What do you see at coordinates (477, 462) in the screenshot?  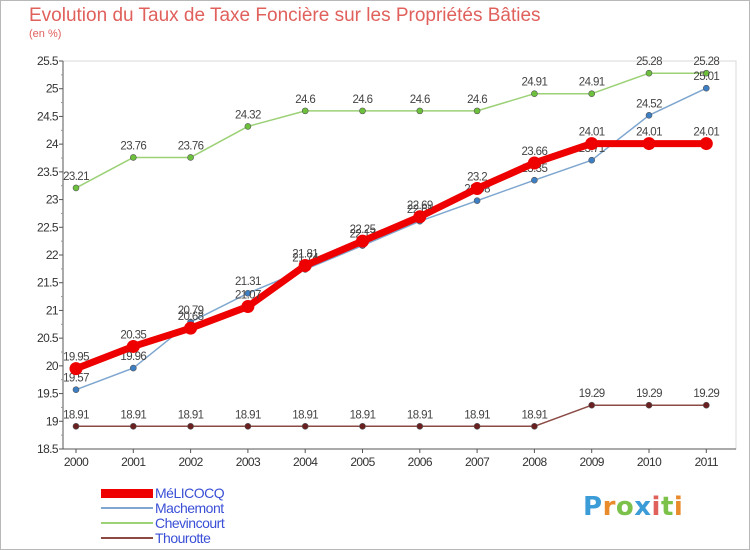 I see `x-tick-label: 2007` at bounding box center [477, 462].